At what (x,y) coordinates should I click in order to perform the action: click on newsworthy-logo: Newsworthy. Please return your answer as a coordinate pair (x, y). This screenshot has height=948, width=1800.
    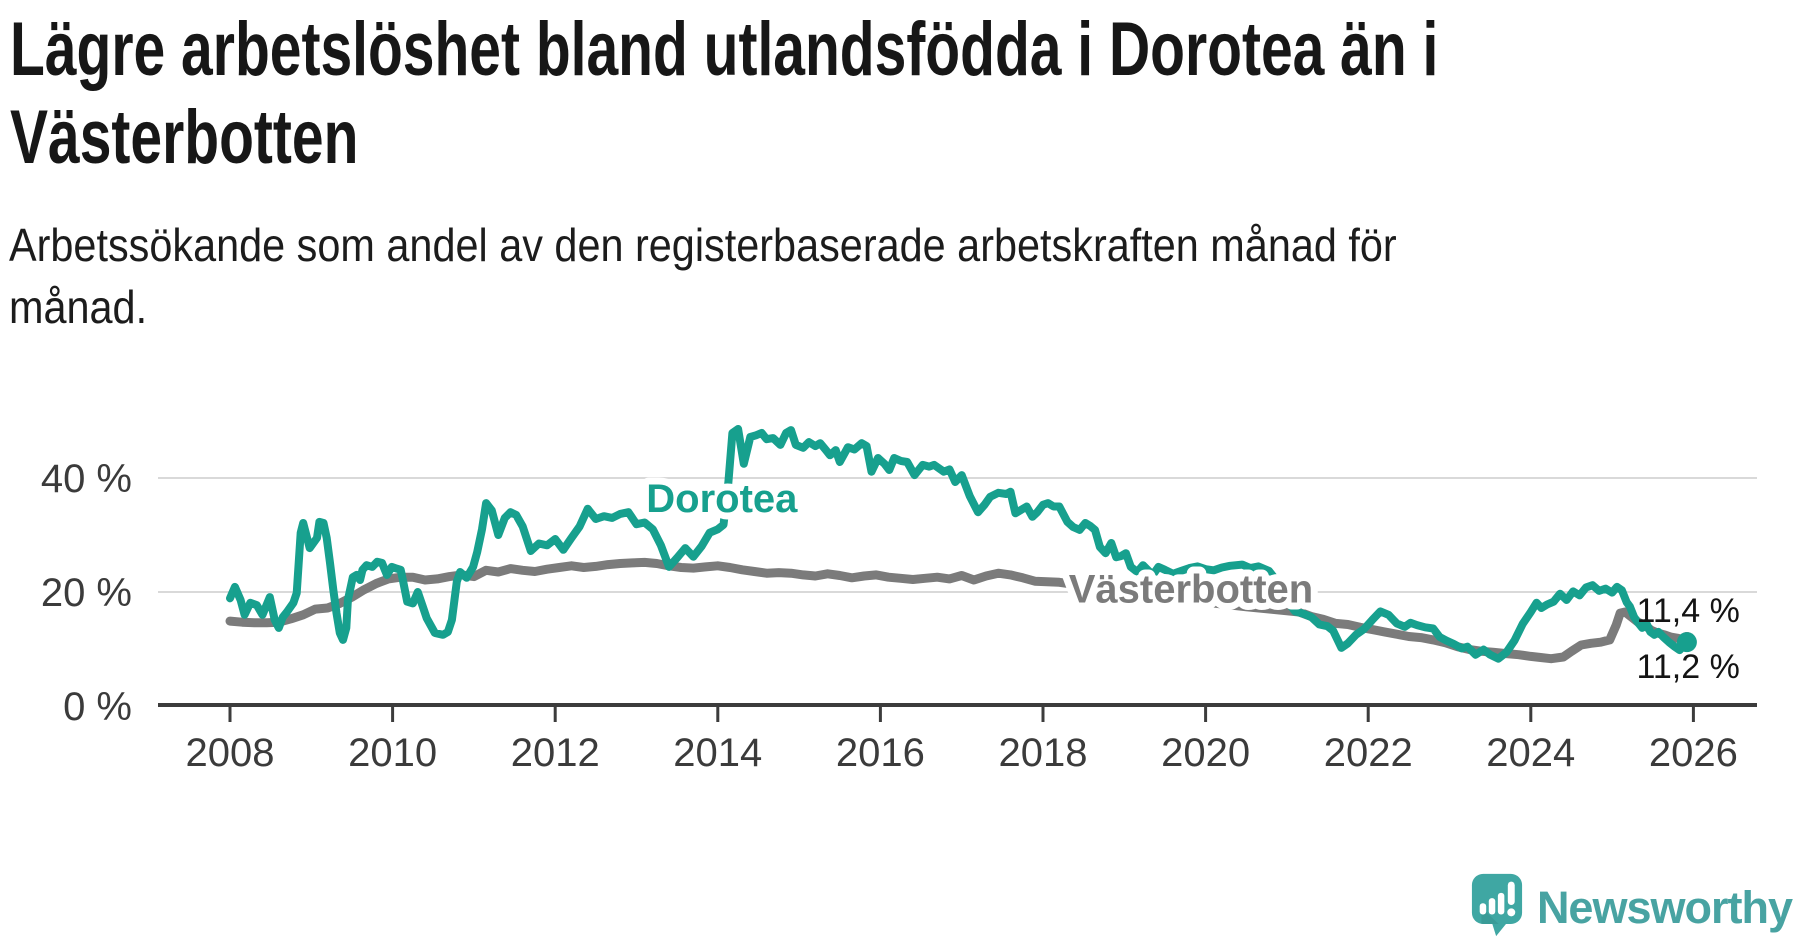
    Looking at the image, I should click on (1632, 907).